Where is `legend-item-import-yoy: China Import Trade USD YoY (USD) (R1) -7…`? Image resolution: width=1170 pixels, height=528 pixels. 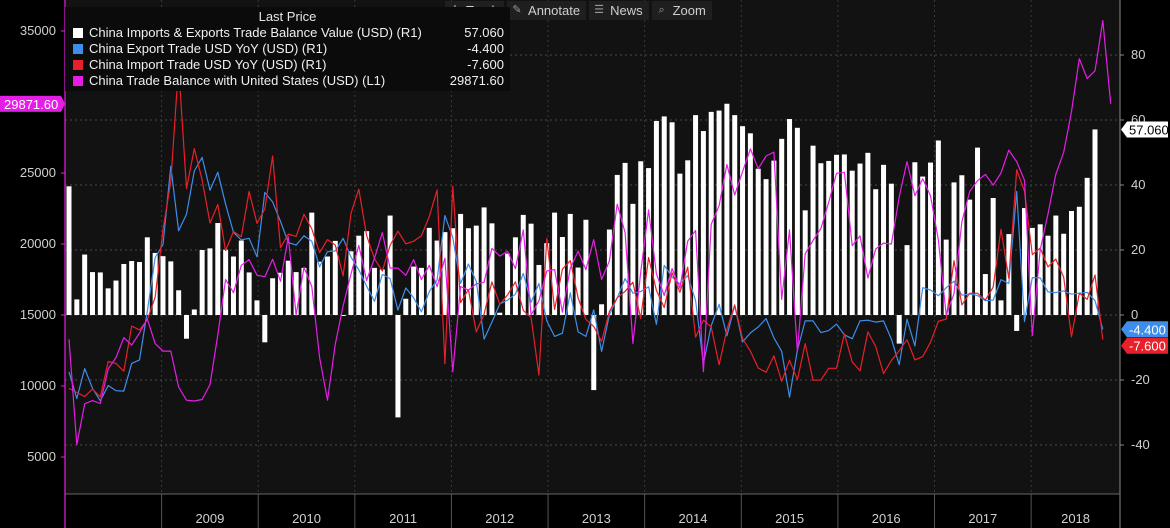
legend-item-import-yoy: China Import Trade USD YoY (USD) (R1) -7… is located at coordinates (287, 65).